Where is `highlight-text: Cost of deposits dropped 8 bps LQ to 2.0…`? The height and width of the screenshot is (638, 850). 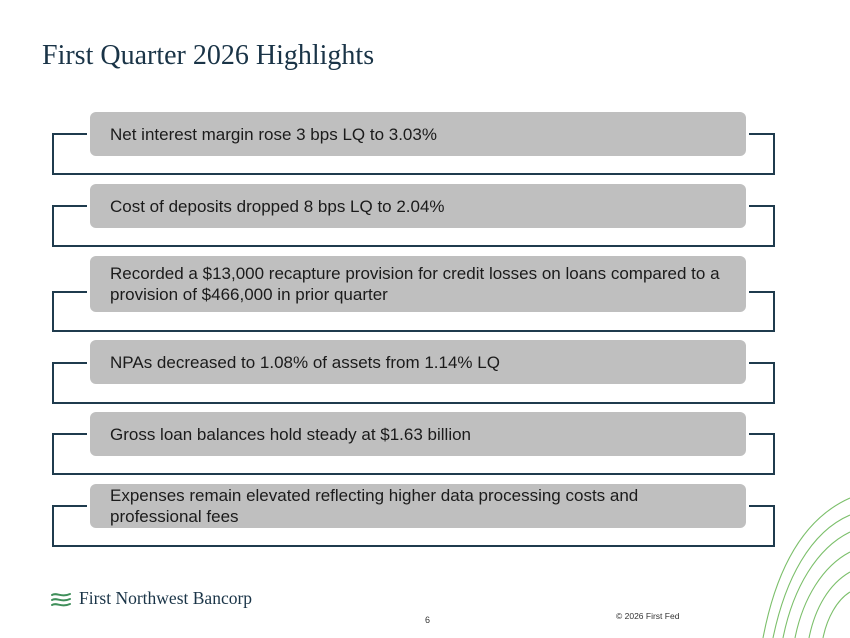 highlight-text: Cost of deposits dropped 8 bps LQ to 2.0… is located at coordinates (418, 206).